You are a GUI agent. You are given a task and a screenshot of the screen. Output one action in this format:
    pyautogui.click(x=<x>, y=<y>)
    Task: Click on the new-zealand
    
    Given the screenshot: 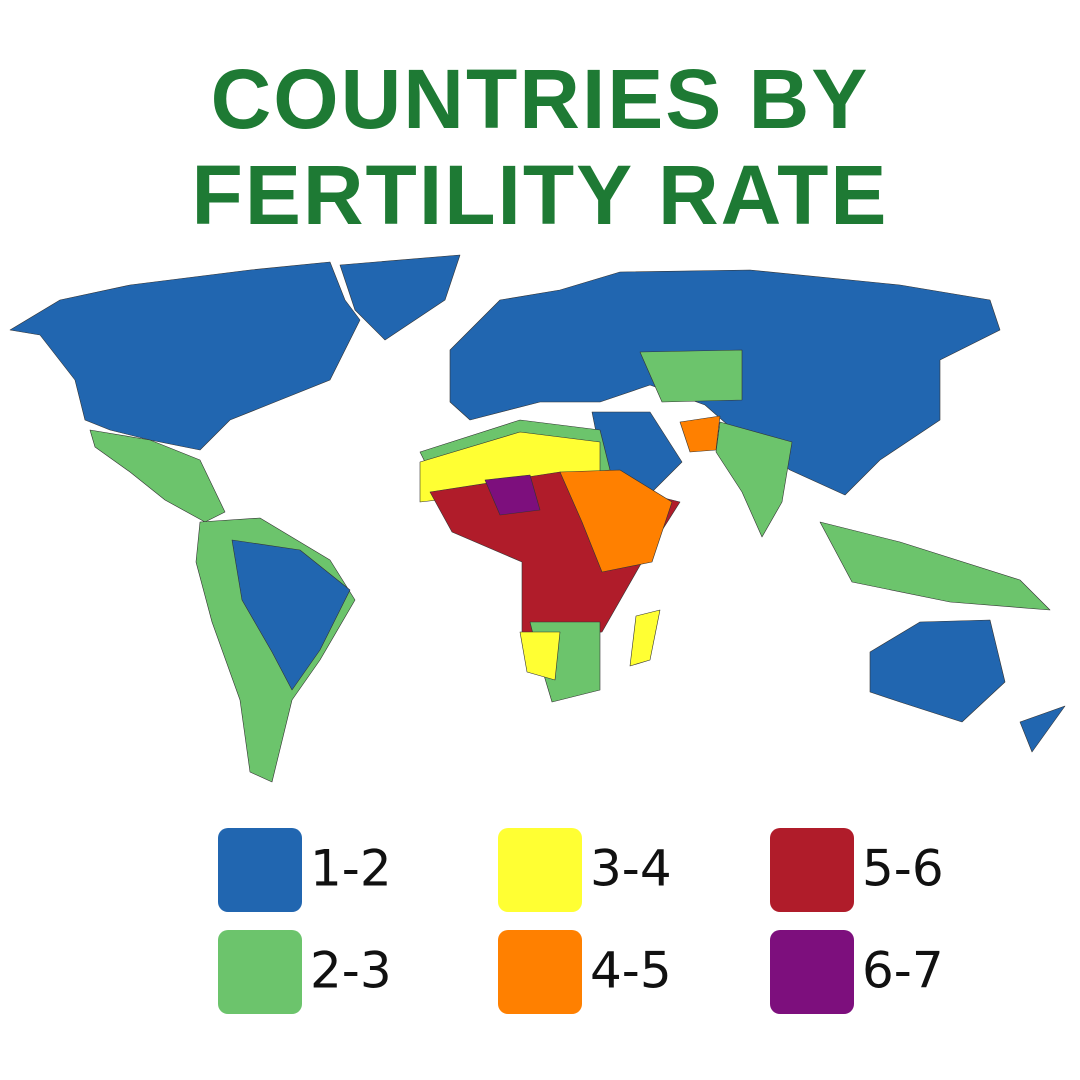 What is the action you would take?
    pyautogui.click(x=1042, y=729)
    